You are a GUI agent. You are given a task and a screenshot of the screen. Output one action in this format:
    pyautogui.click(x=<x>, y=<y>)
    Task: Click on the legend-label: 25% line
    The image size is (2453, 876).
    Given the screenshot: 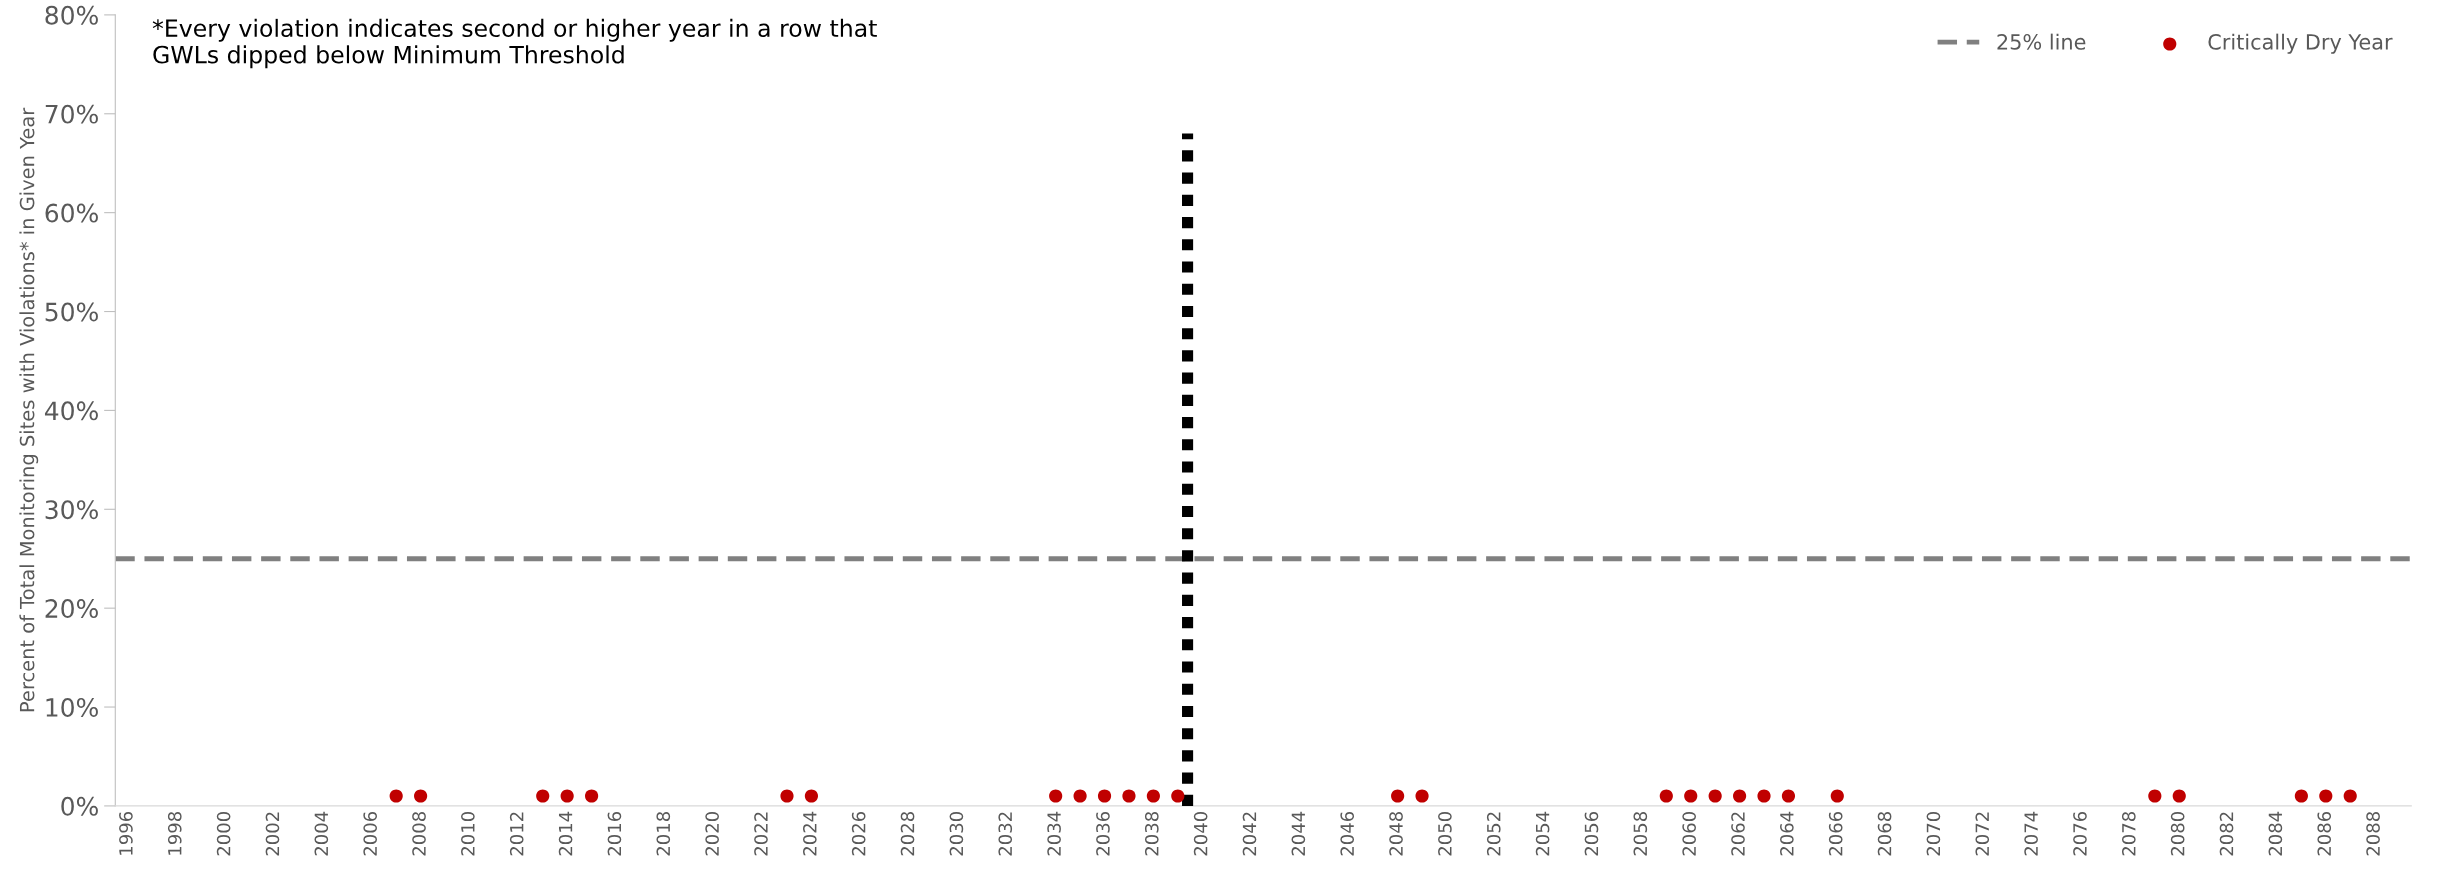 What is the action you would take?
    pyautogui.click(x=2041, y=41)
    